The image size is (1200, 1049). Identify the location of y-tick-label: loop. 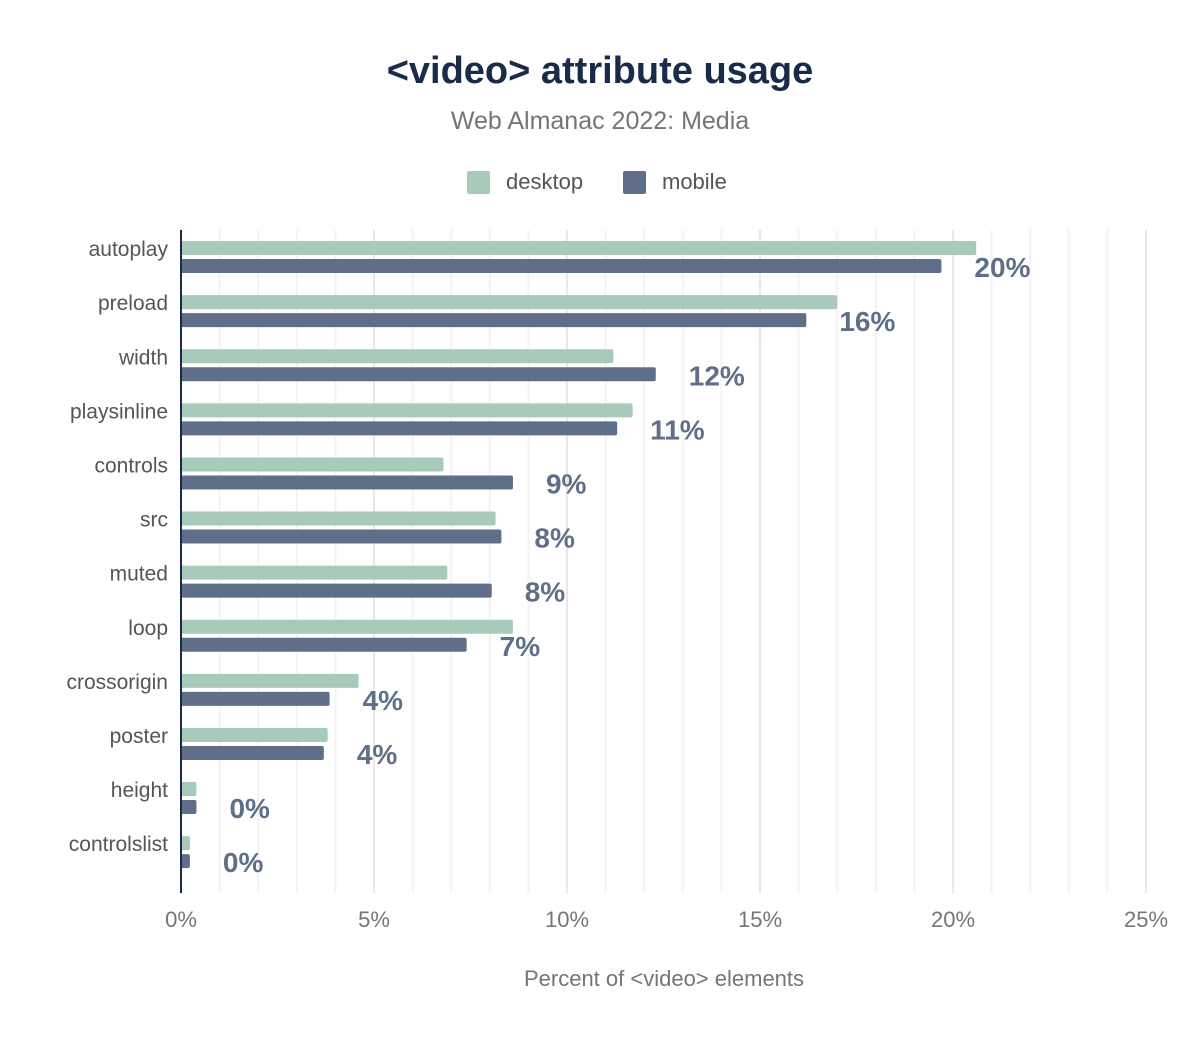
(148, 628).